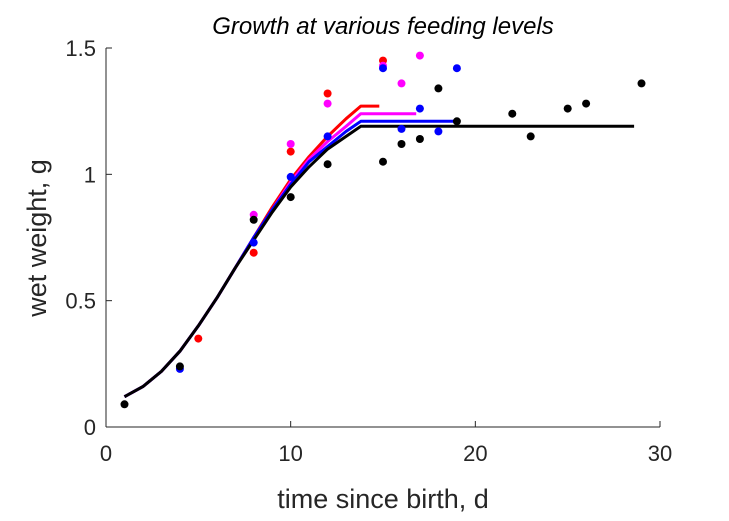  I want to click on x-tick-label: 30, so click(660, 453).